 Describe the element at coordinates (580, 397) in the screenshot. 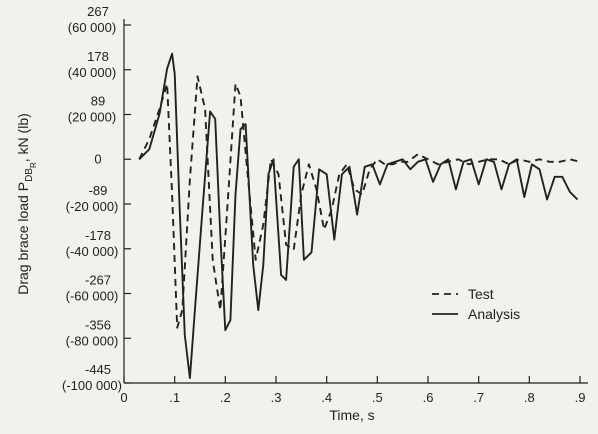

I see `x-tick-label: .9` at that location.